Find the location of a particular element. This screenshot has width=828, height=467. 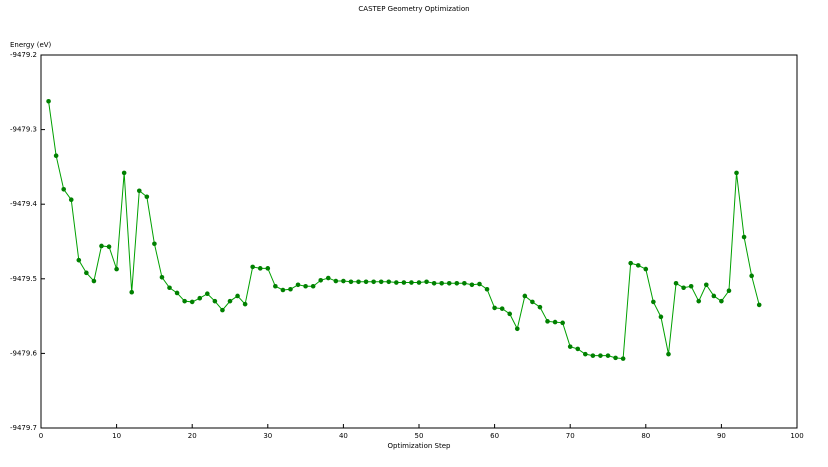

y-tick-label: -9479.3 is located at coordinates (23, 130).